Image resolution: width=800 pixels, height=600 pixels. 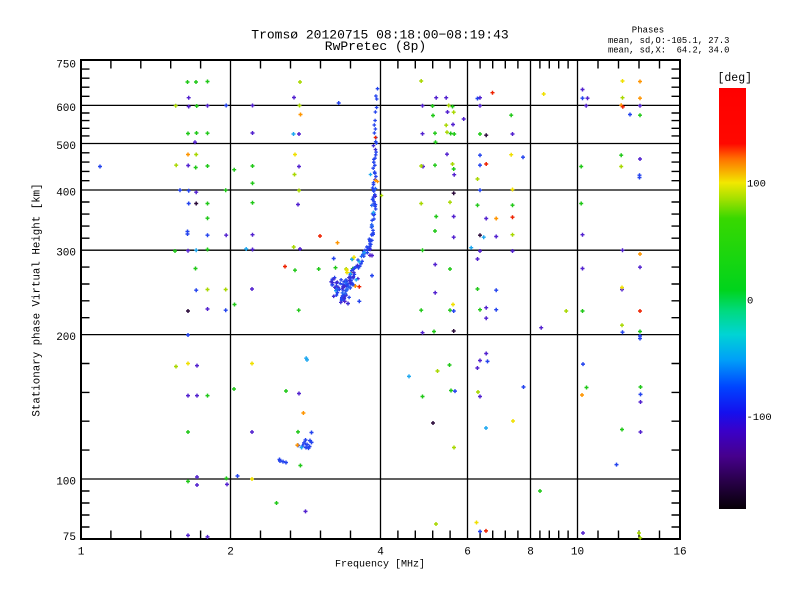 What do you see at coordinates (66, 338) in the screenshot?
I see `svg-text: 200` at bounding box center [66, 338].